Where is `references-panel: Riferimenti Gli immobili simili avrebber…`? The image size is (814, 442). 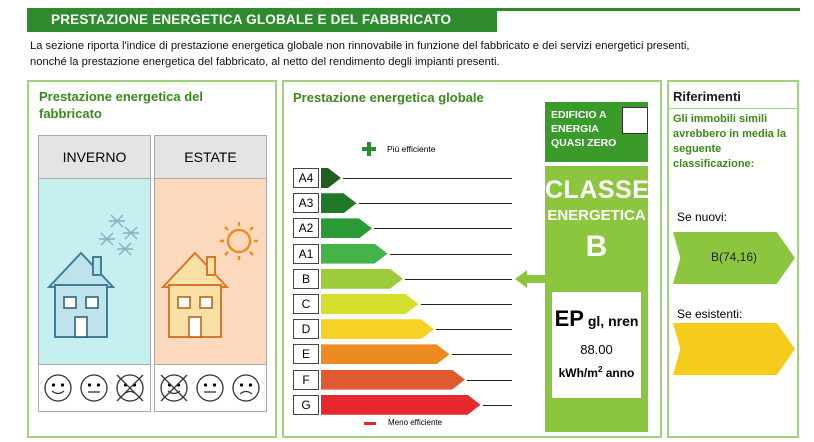 references-panel: Riferimenti Gli immobili simili avrebber… is located at coordinates (733, 259).